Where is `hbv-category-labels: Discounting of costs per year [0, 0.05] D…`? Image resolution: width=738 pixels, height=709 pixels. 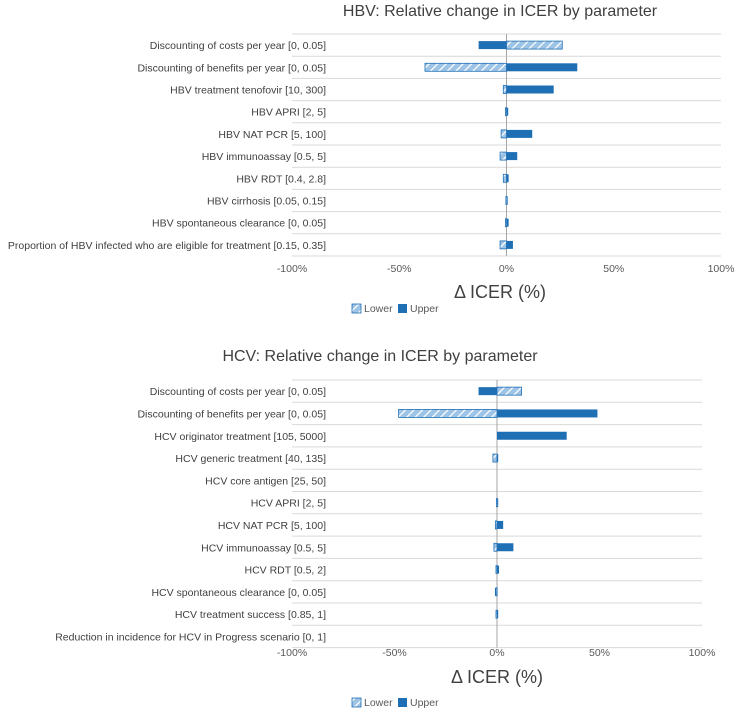 hbv-category-labels: Discounting of costs per year [0, 0.05] D… is located at coordinates (167, 146).